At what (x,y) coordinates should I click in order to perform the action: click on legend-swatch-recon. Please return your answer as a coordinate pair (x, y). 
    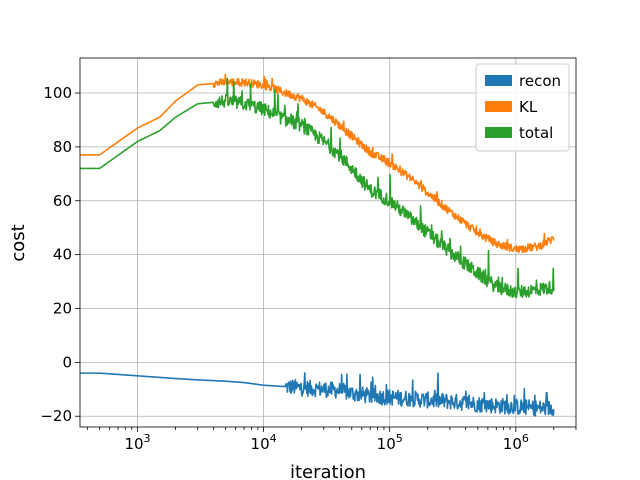
    Looking at the image, I should click on (498, 80).